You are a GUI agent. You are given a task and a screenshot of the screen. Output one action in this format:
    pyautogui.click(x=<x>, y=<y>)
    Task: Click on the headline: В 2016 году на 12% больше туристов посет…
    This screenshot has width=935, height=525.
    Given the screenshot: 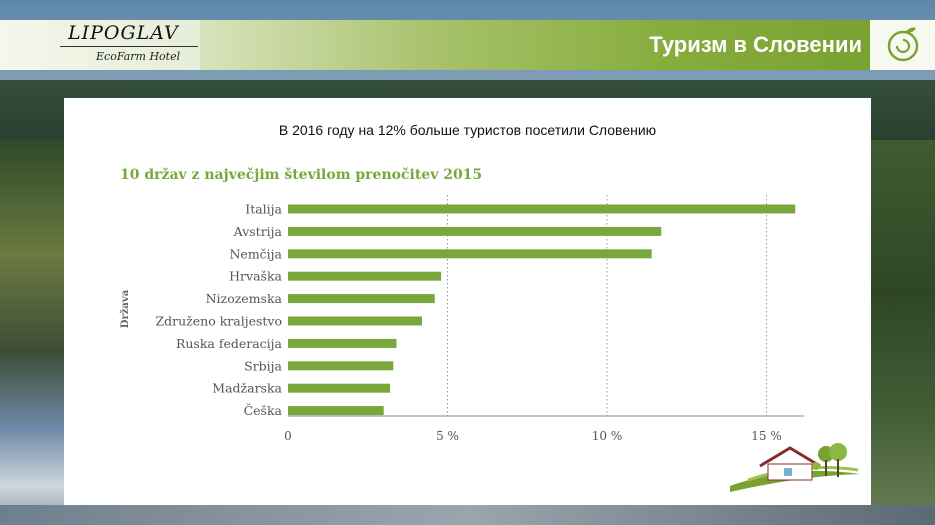 What is the action you would take?
    pyautogui.click(x=467, y=130)
    